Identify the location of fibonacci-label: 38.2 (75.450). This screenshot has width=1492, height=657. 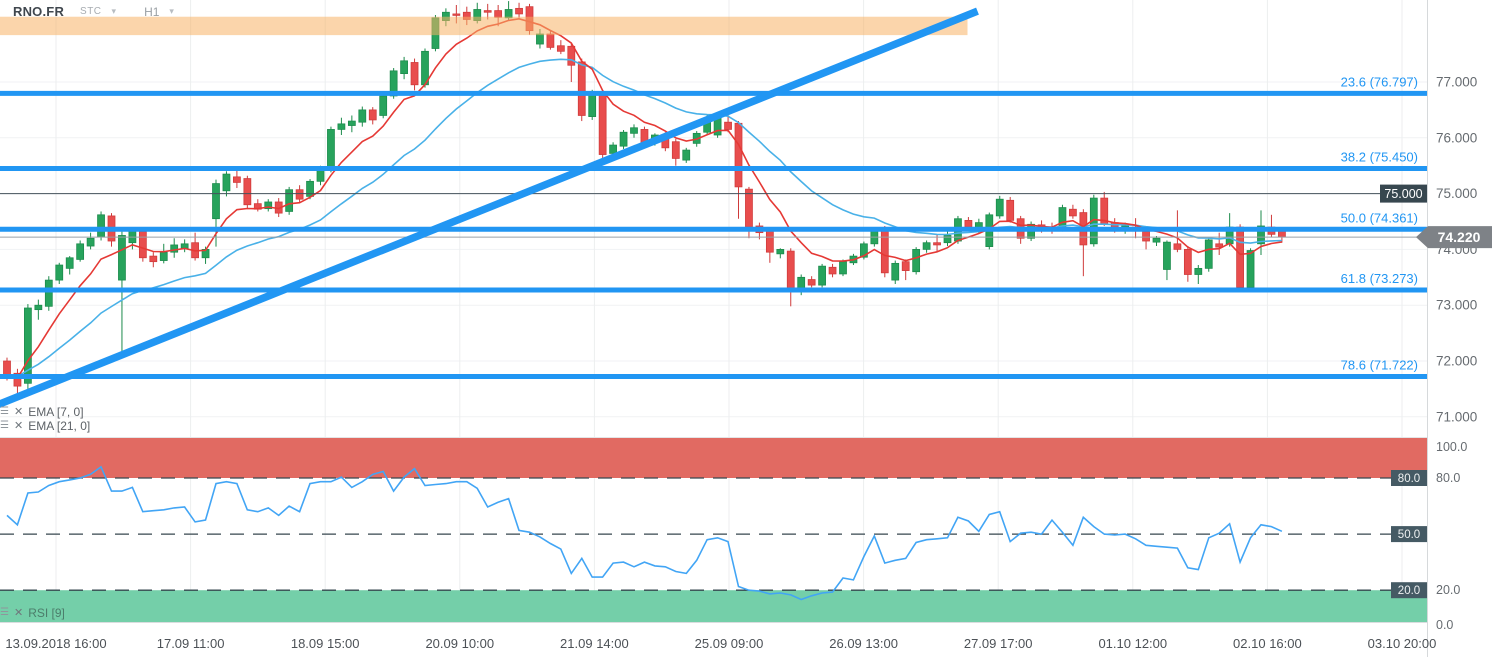
(1379, 156).